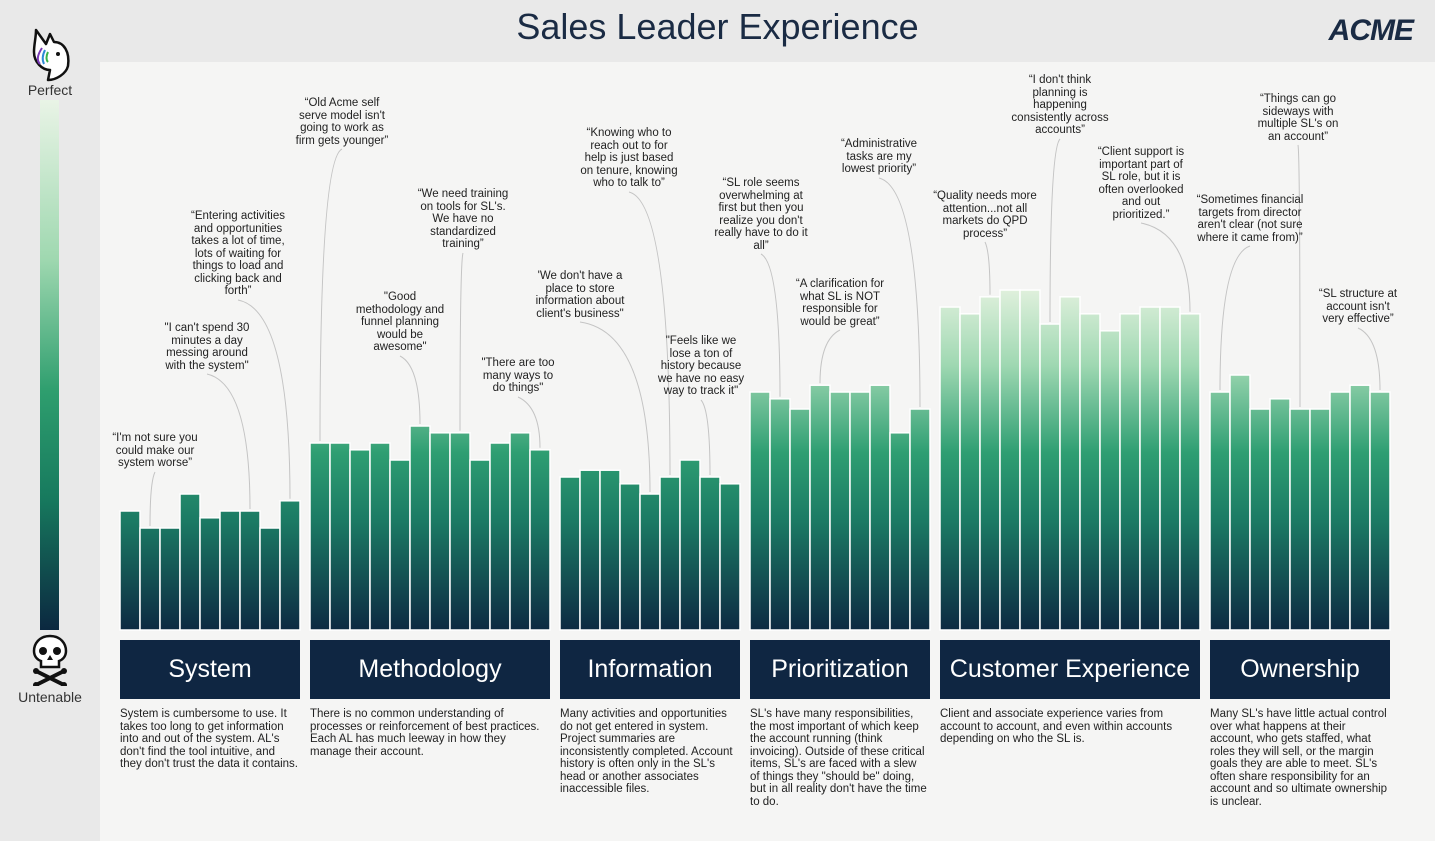  I want to click on skull-crossbones-icon, so click(50, 660).